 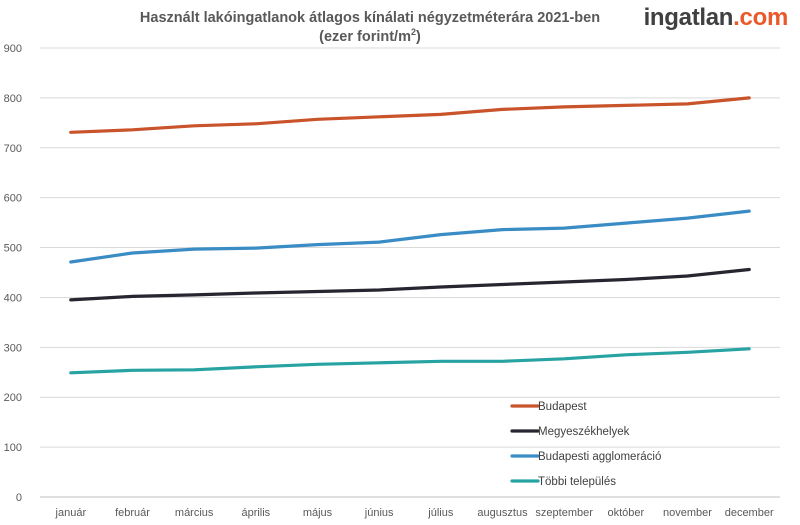 What do you see at coordinates (13, 99) in the screenshot?
I see `y-tick-label: 800` at bounding box center [13, 99].